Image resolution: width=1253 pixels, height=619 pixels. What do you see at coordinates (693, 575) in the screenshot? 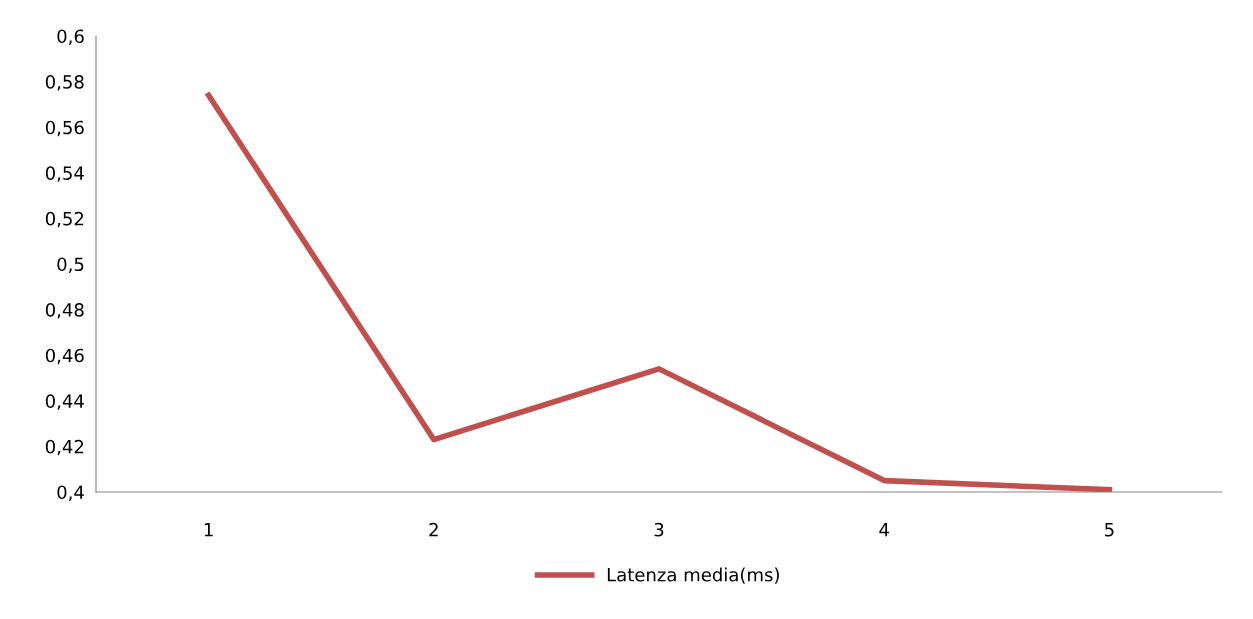
I see `legend-label: Latenza media(ms)` at bounding box center [693, 575].